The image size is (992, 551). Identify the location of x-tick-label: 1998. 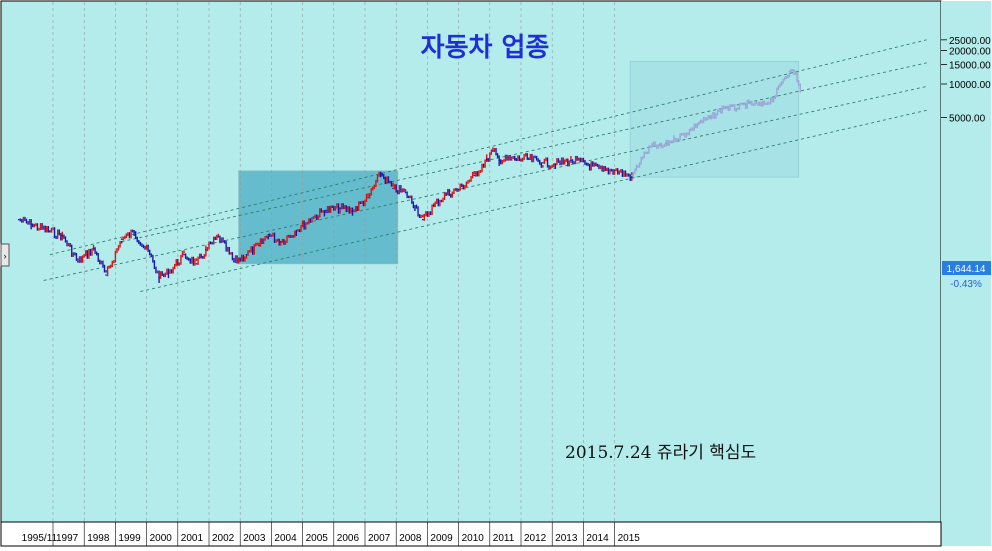
(98, 538).